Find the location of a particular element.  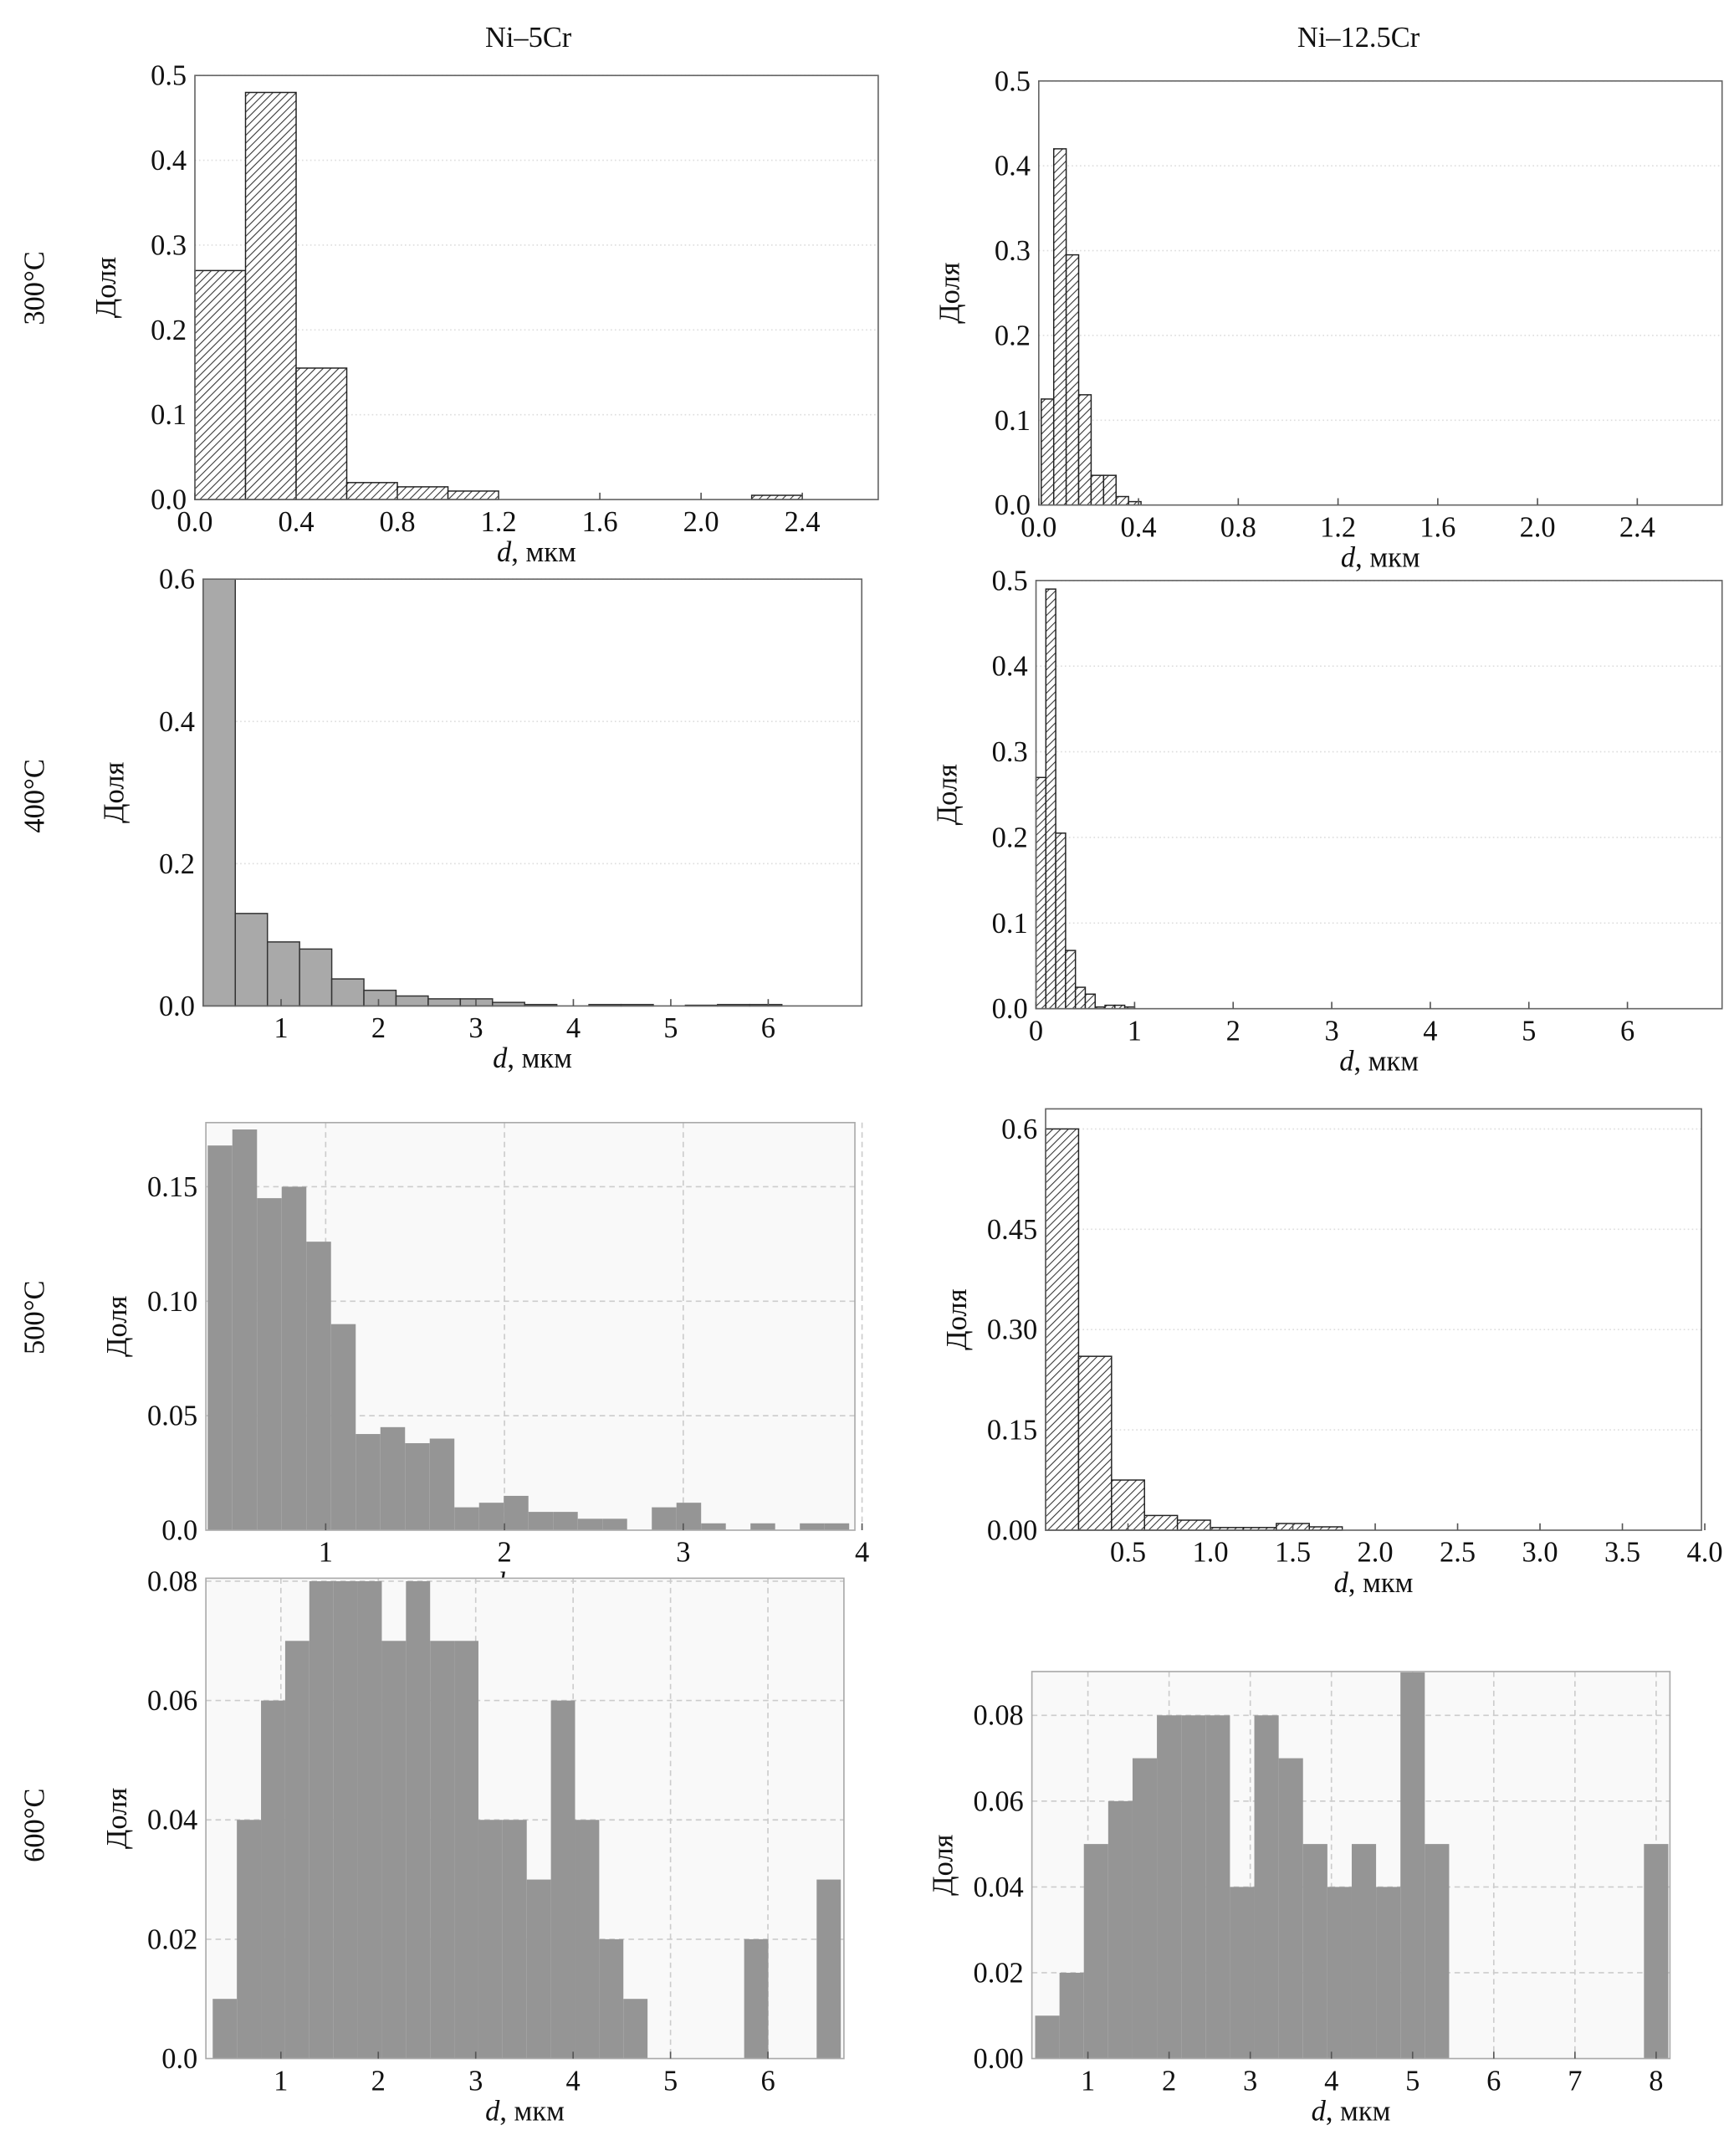

histogram-panel: 0.00.050.100.151234Доляd, мкм is located at coordinates (485, 1360).